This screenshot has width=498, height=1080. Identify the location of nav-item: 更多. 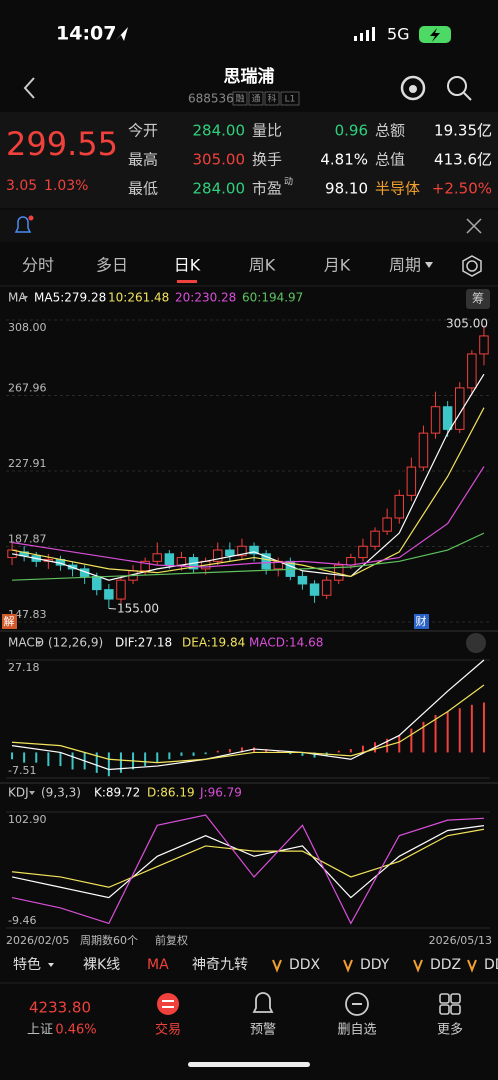
(450, 1015).